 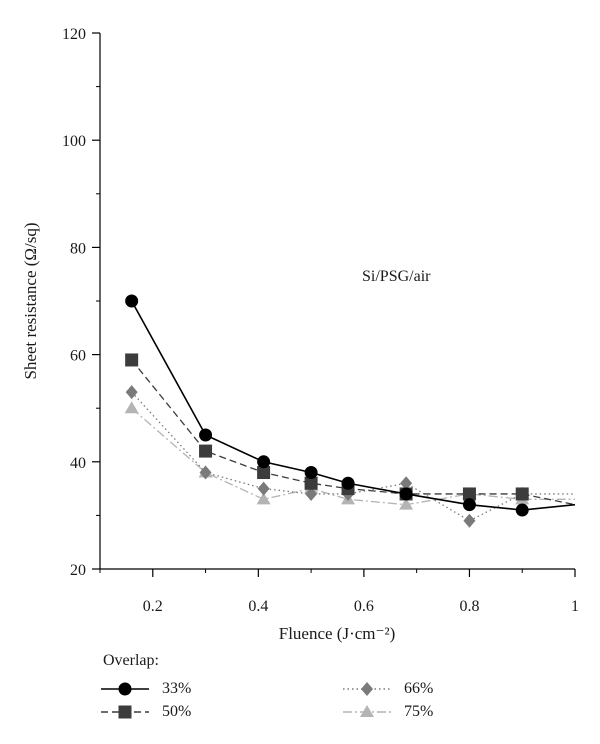 What do you see at coordinates (30, 300) in the screenshot?
I see `y-axis-label: Sheet resistance (Ω/sq)` at bounding box center [30, 300].